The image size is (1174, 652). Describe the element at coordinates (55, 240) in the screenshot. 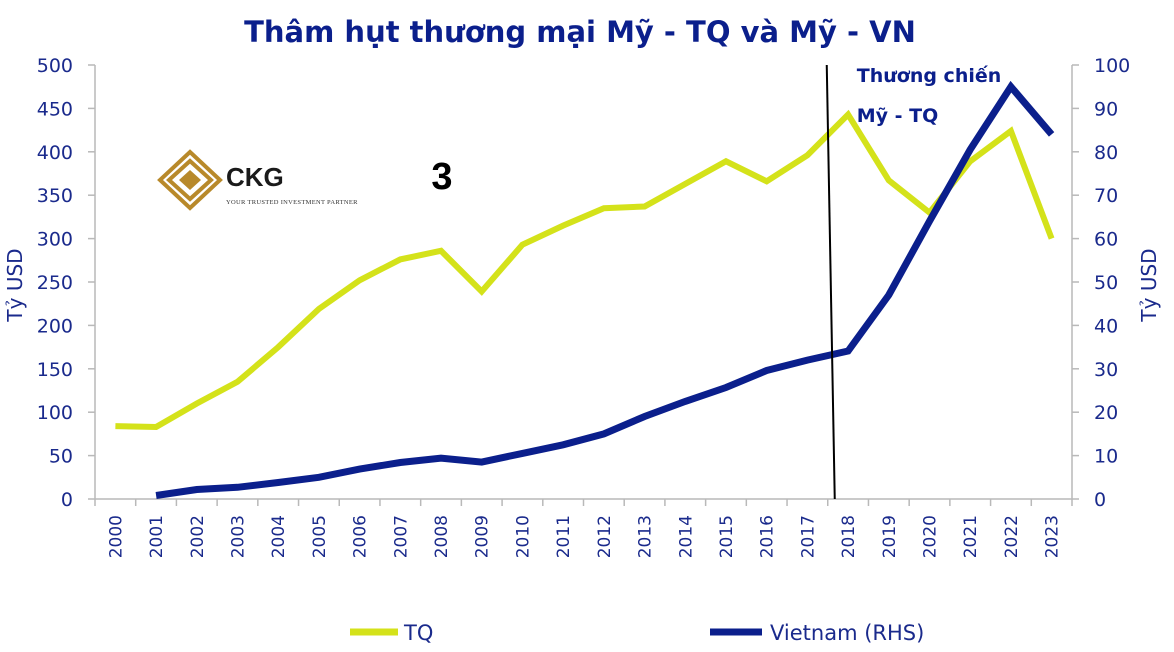

I see `left-tick-label: 300` at that location.